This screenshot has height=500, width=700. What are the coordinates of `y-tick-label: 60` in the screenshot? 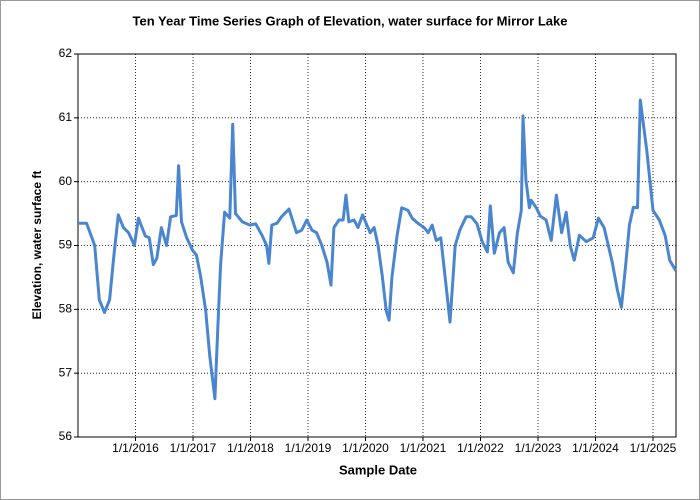 It's located at (66, 181).